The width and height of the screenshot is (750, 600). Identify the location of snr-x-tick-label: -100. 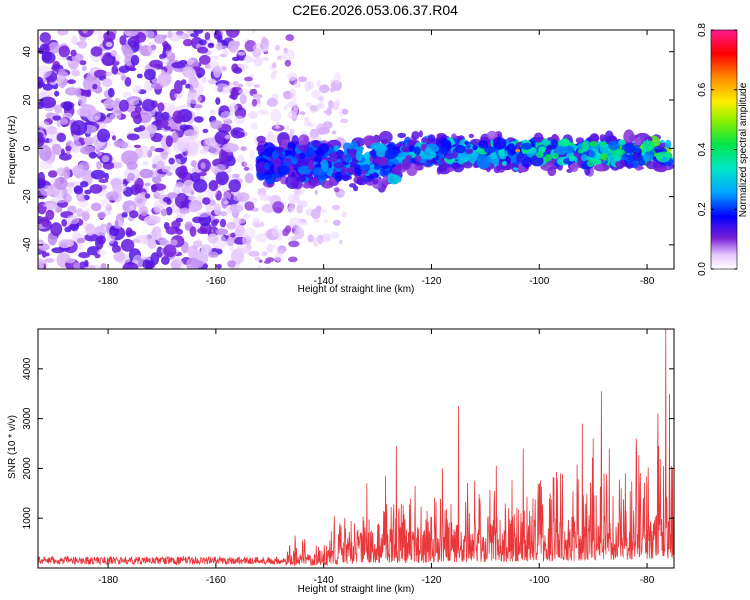
(539, 580).